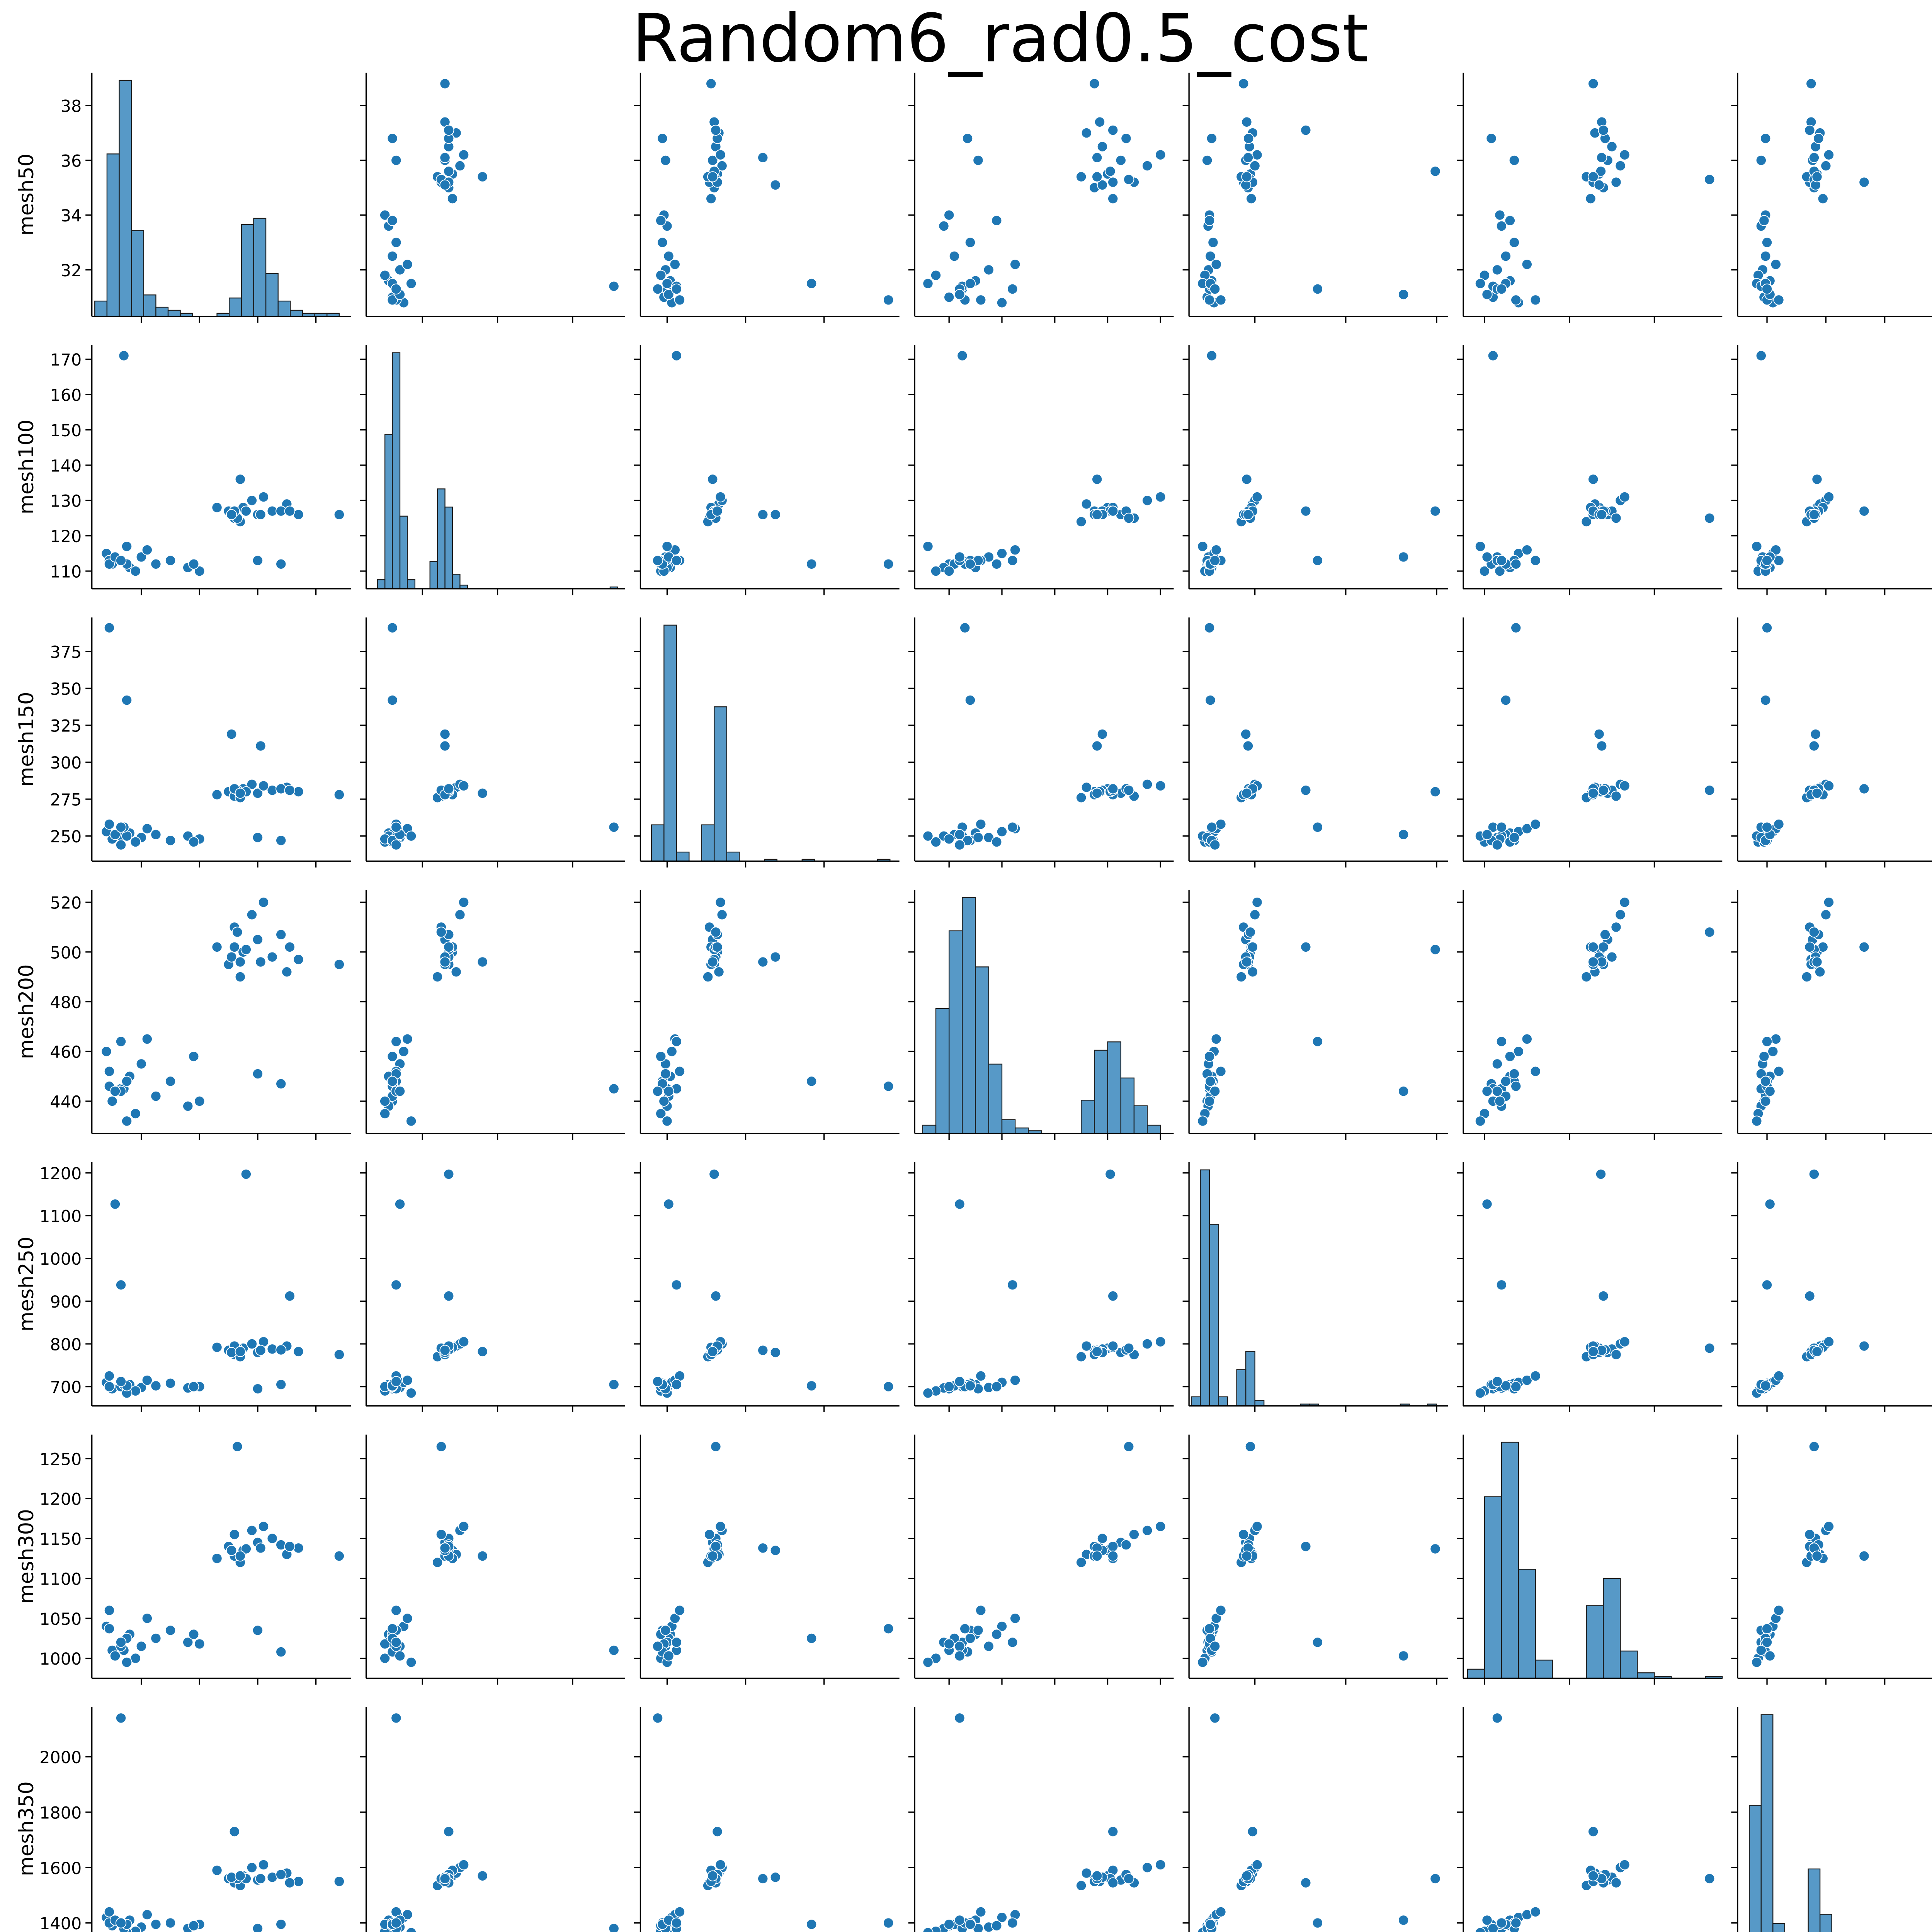 This screenshot has height=1932, width=1932. I want to click on y-tick-label: 130, so click(66, 502).